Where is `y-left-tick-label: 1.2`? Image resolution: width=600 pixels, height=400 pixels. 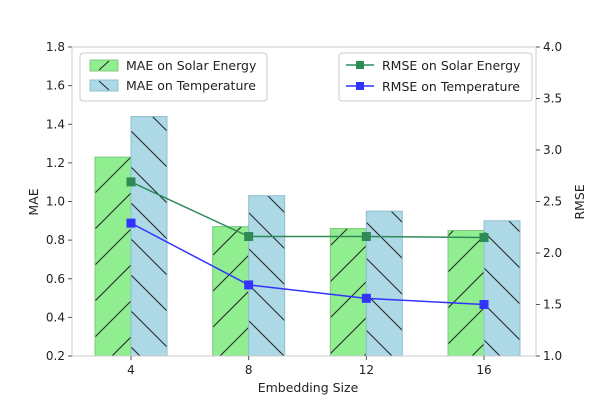
y-left-tick-label: 1.2 is located at coordinates (55, 163).